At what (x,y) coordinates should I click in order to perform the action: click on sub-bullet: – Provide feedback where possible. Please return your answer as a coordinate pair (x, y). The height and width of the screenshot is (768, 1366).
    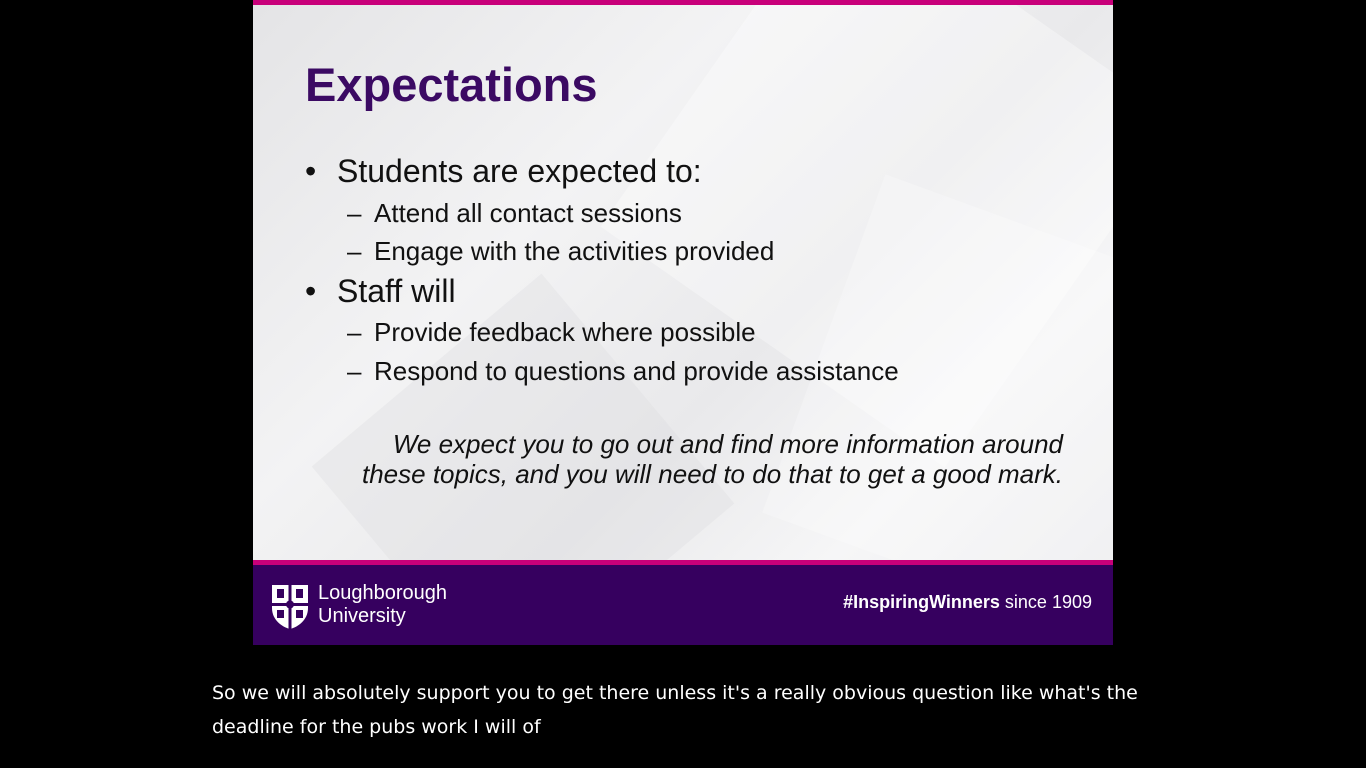
    Looking at the image, I should click on (551, 332).